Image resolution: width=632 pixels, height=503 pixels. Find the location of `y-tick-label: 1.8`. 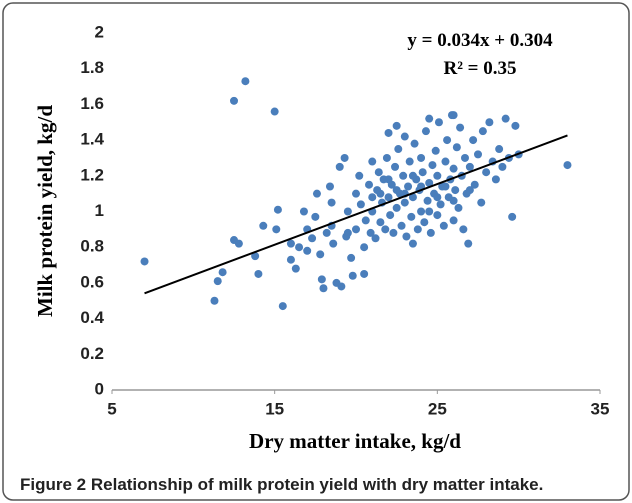

y-tick-label: 1.8 is located at coordinates (92, 67).